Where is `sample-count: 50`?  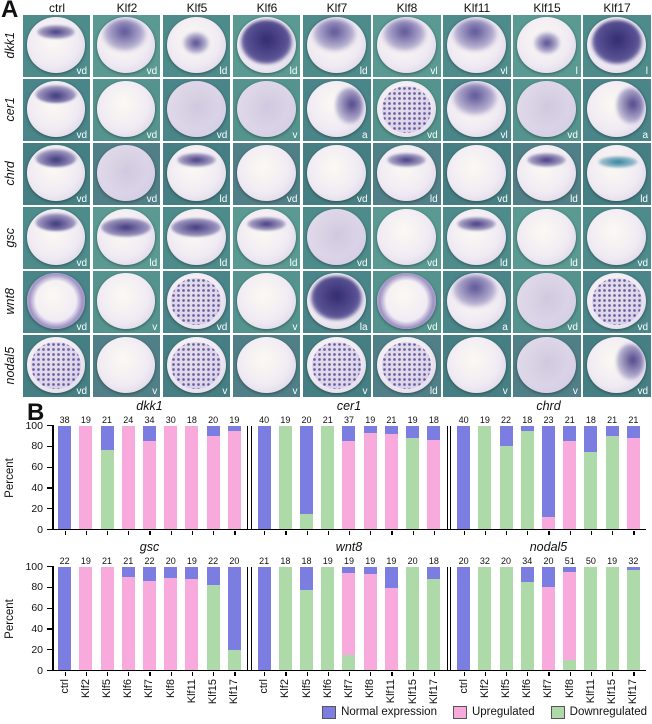 sample-count: 50 is located at coordinates (590, 560).